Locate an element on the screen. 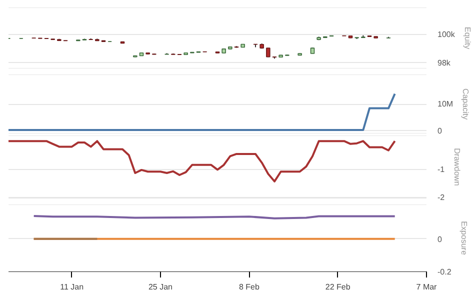  line-series is located at coordinates (202, 161).